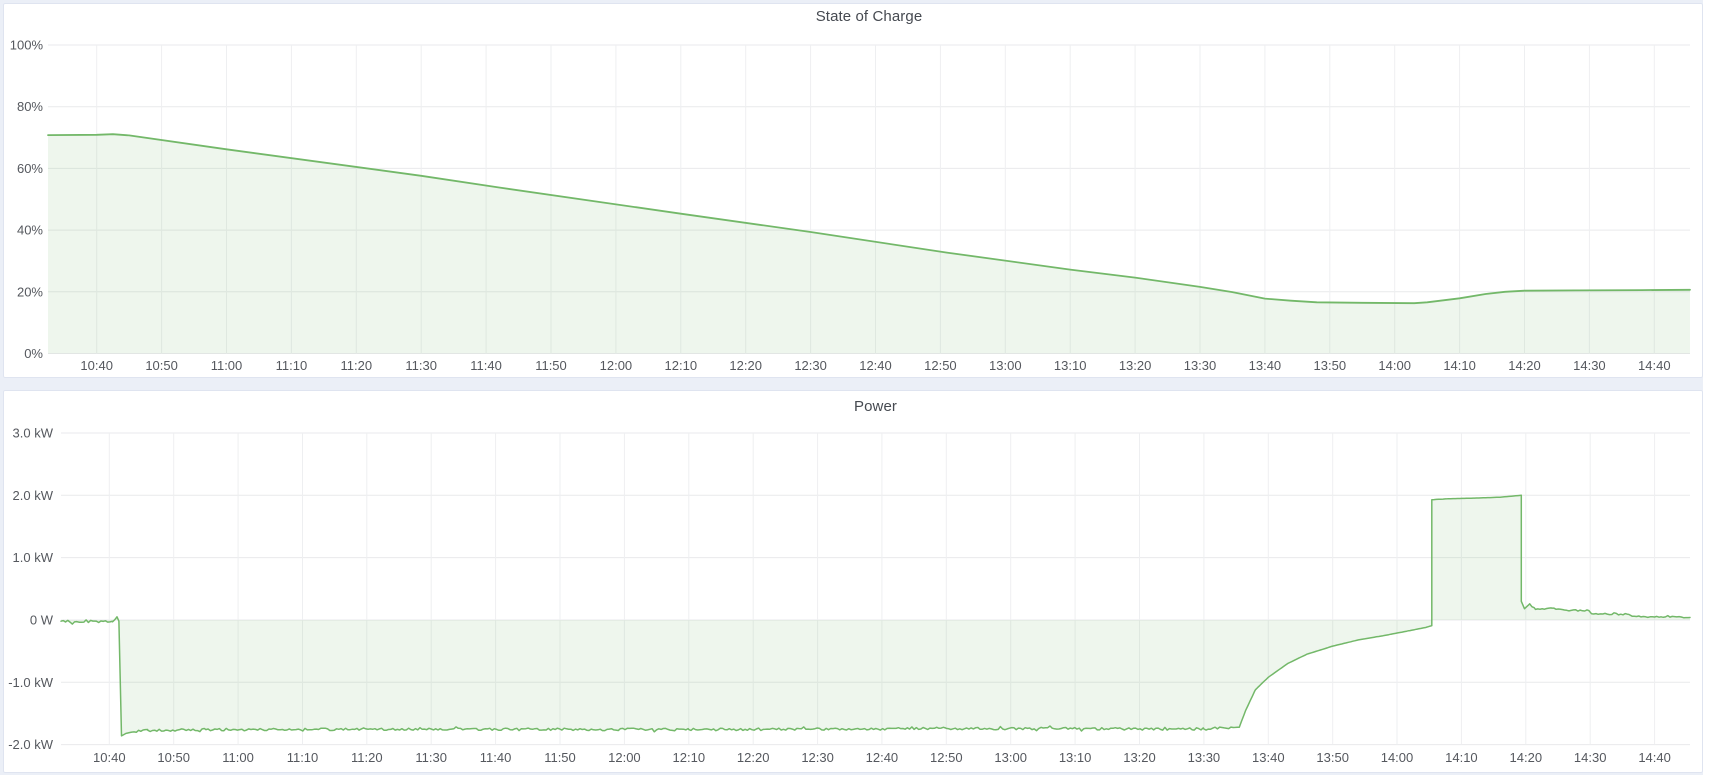  I want to click on y-tick-label: 100%, so click(27, 45).